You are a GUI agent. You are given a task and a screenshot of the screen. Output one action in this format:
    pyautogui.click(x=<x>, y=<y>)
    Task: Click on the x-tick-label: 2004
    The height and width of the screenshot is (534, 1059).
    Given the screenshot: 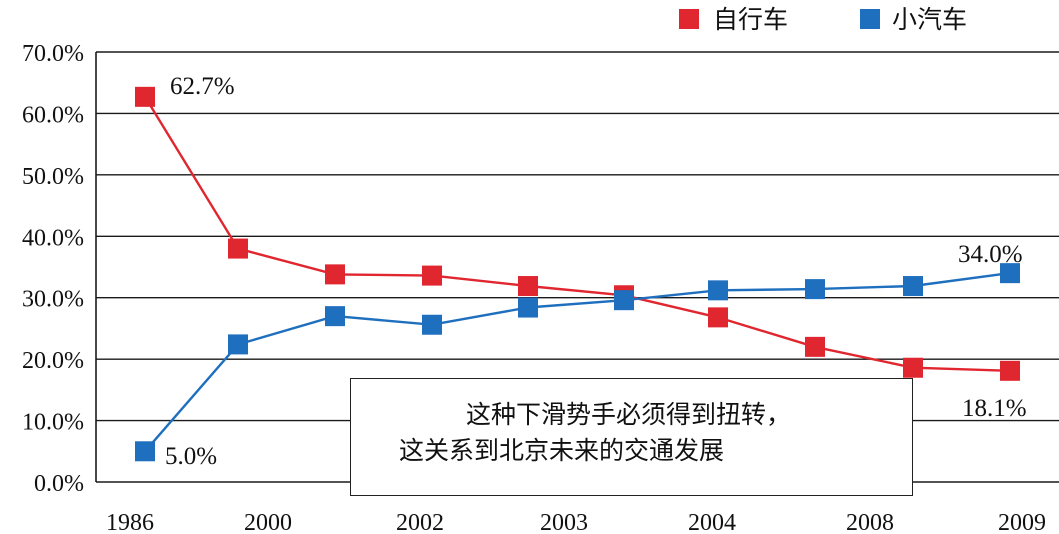 What is the action you would take?
    pyautogui.click(x=712, y=522)
    